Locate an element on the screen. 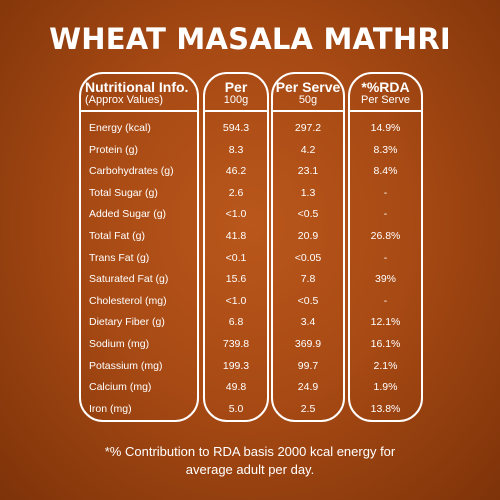  per-serve-value: 1.3 is located at coordinates (308, 192).